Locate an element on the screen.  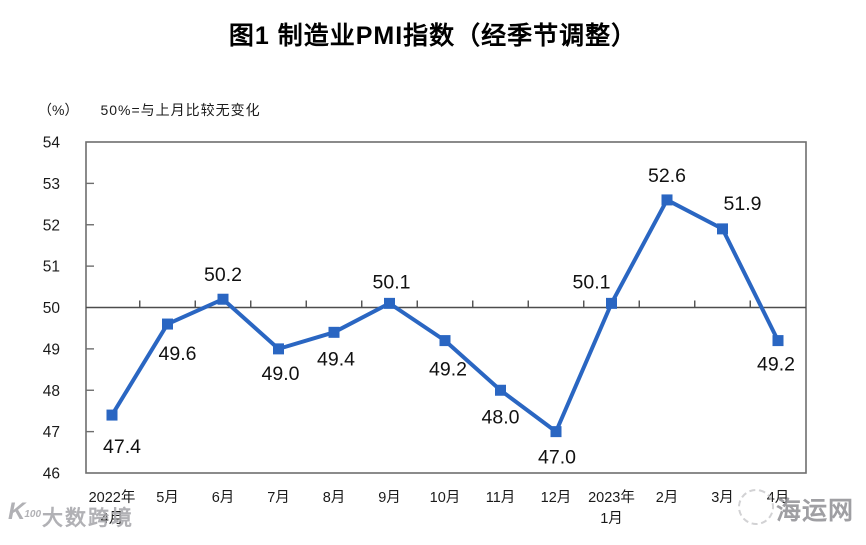
y-tick-label: 50 is located at coordinates (52, 308).